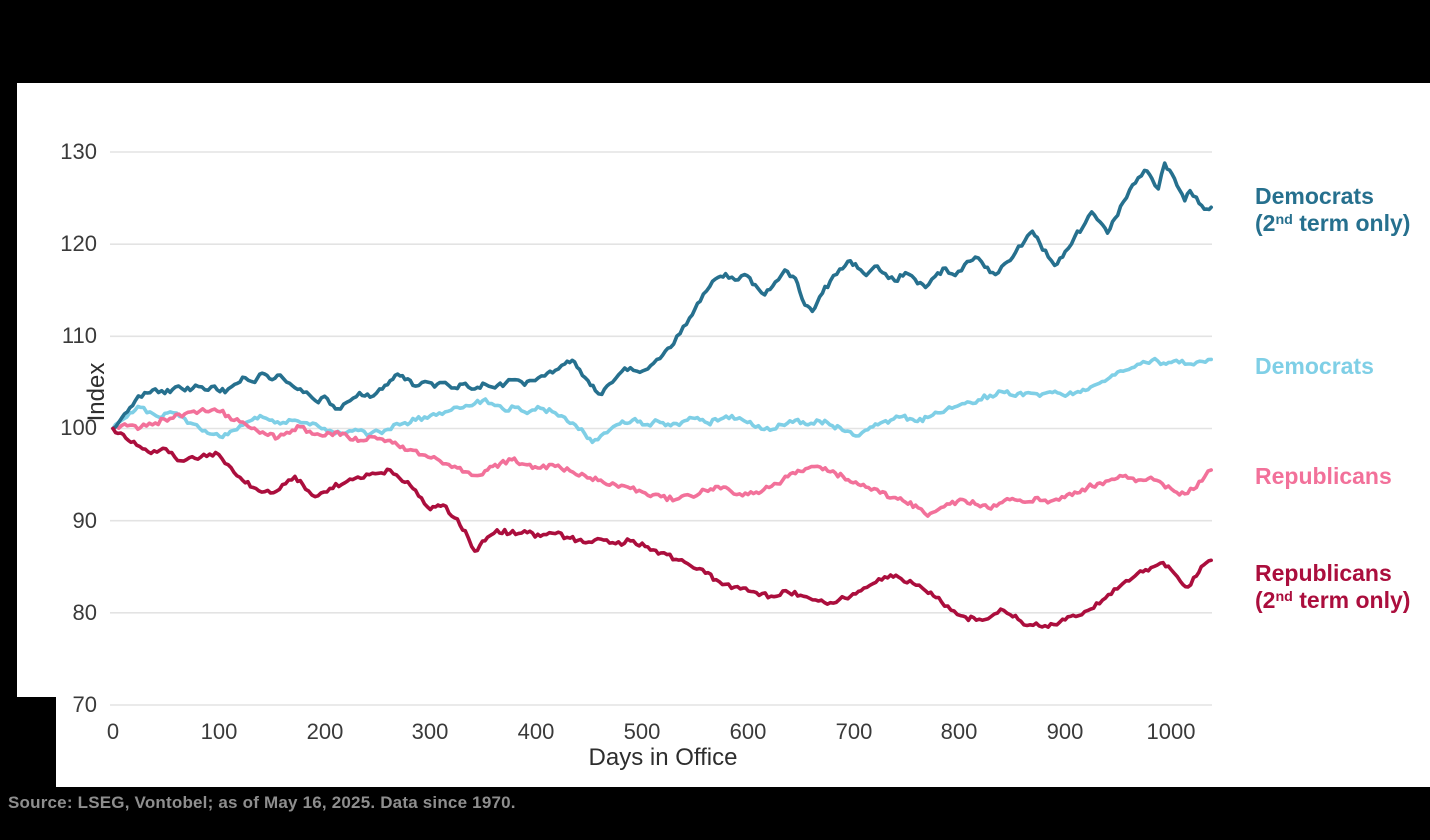 The height and width of the screenshot is (840, 1430). I want to click on y-tick-label-130: 130, so click(78, 151).